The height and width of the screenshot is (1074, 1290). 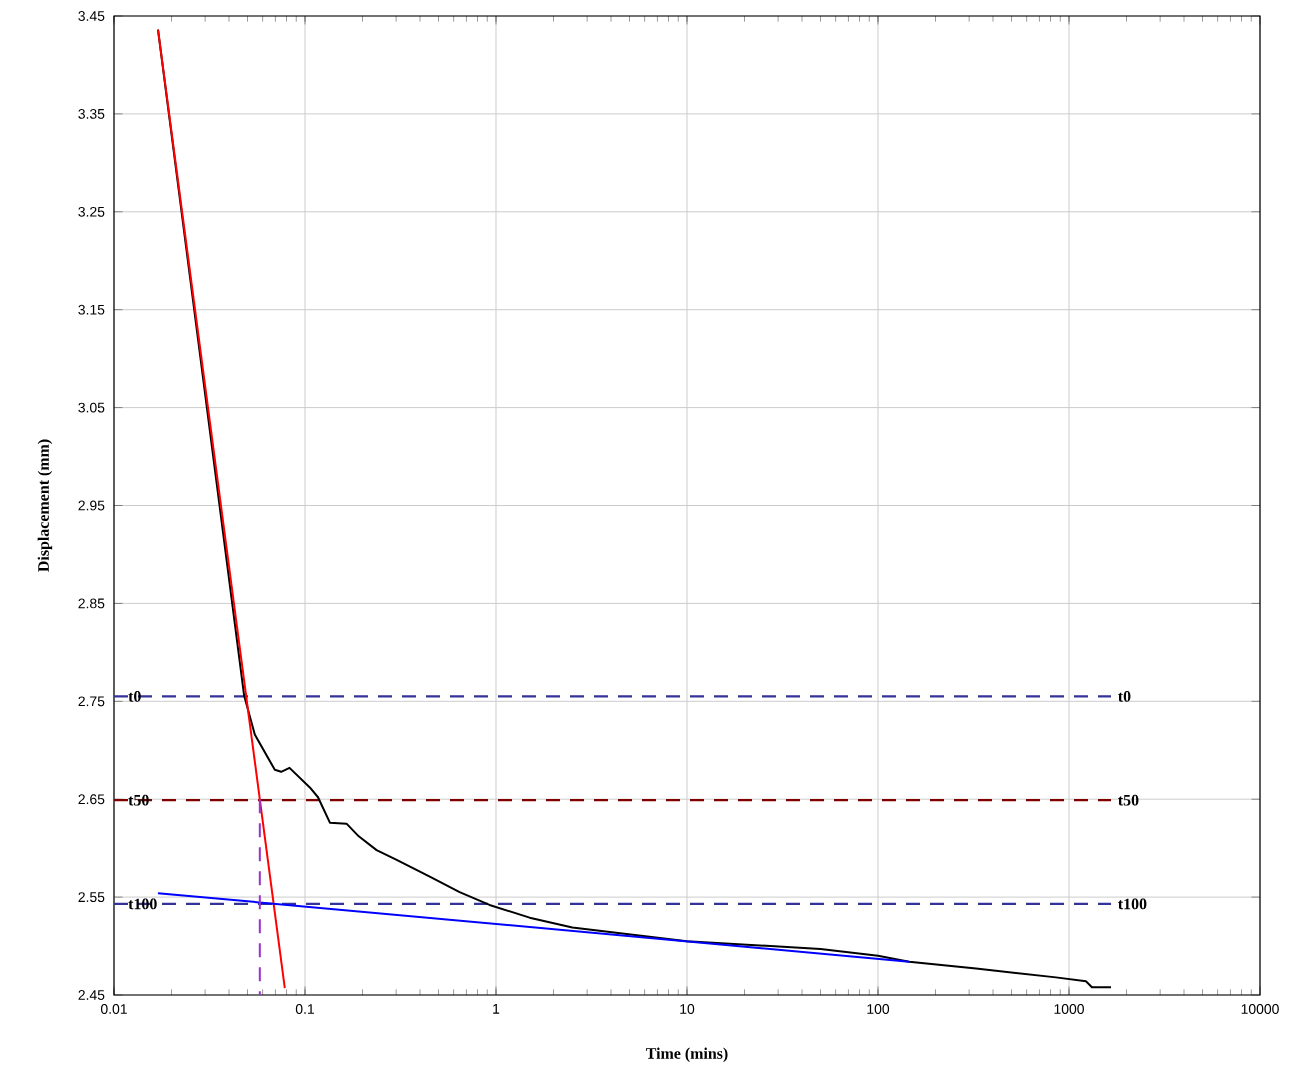 I want to click on x-tick-label: 0.01, so click(x=113, y=1009).